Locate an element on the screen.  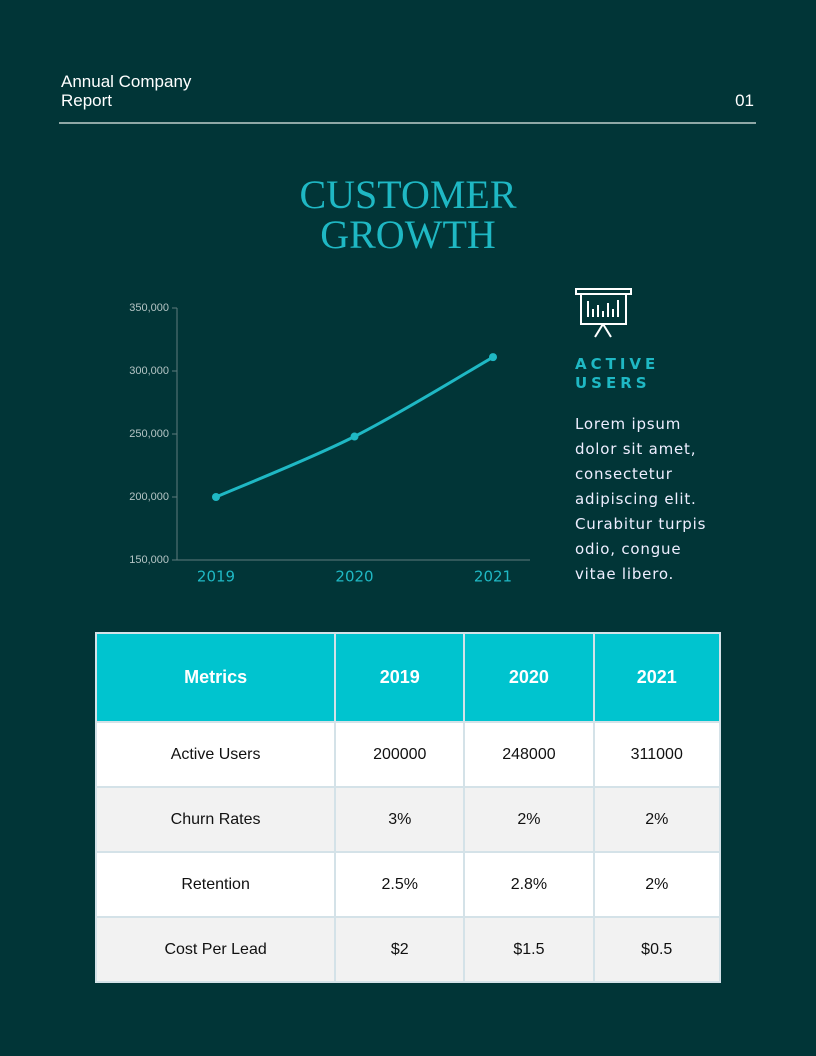
table-cell: 2.5% is located at coordinates (400, 884).